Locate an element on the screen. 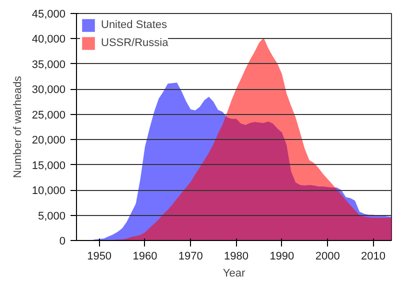 This screenshot has width=400, height=290. y-tick-label: 20,000 is located at coordinates (49, 140).